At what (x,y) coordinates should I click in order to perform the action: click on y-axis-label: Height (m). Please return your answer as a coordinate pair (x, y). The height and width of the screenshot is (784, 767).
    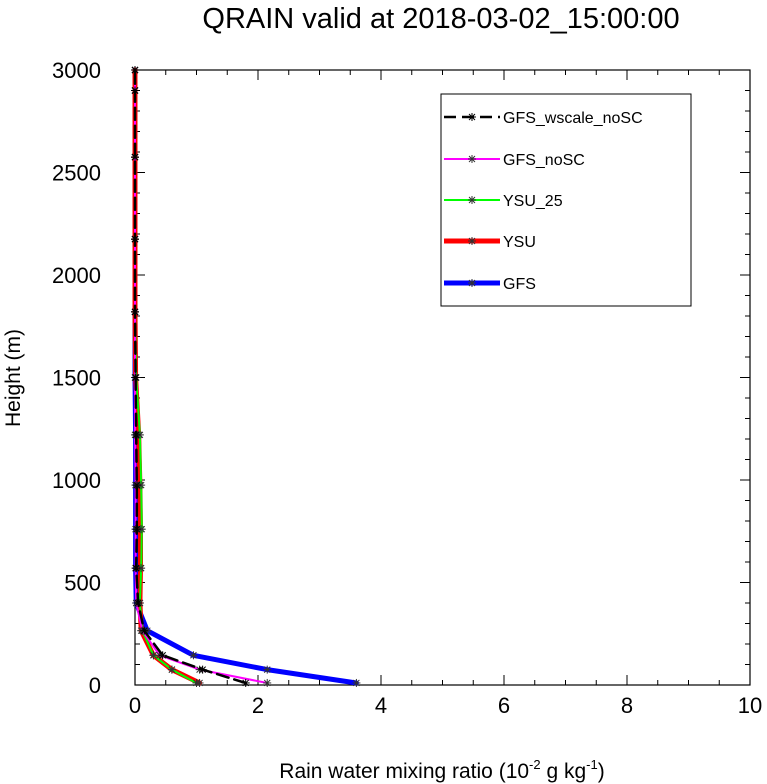
    Looking at the image, I should click on (13, 378).